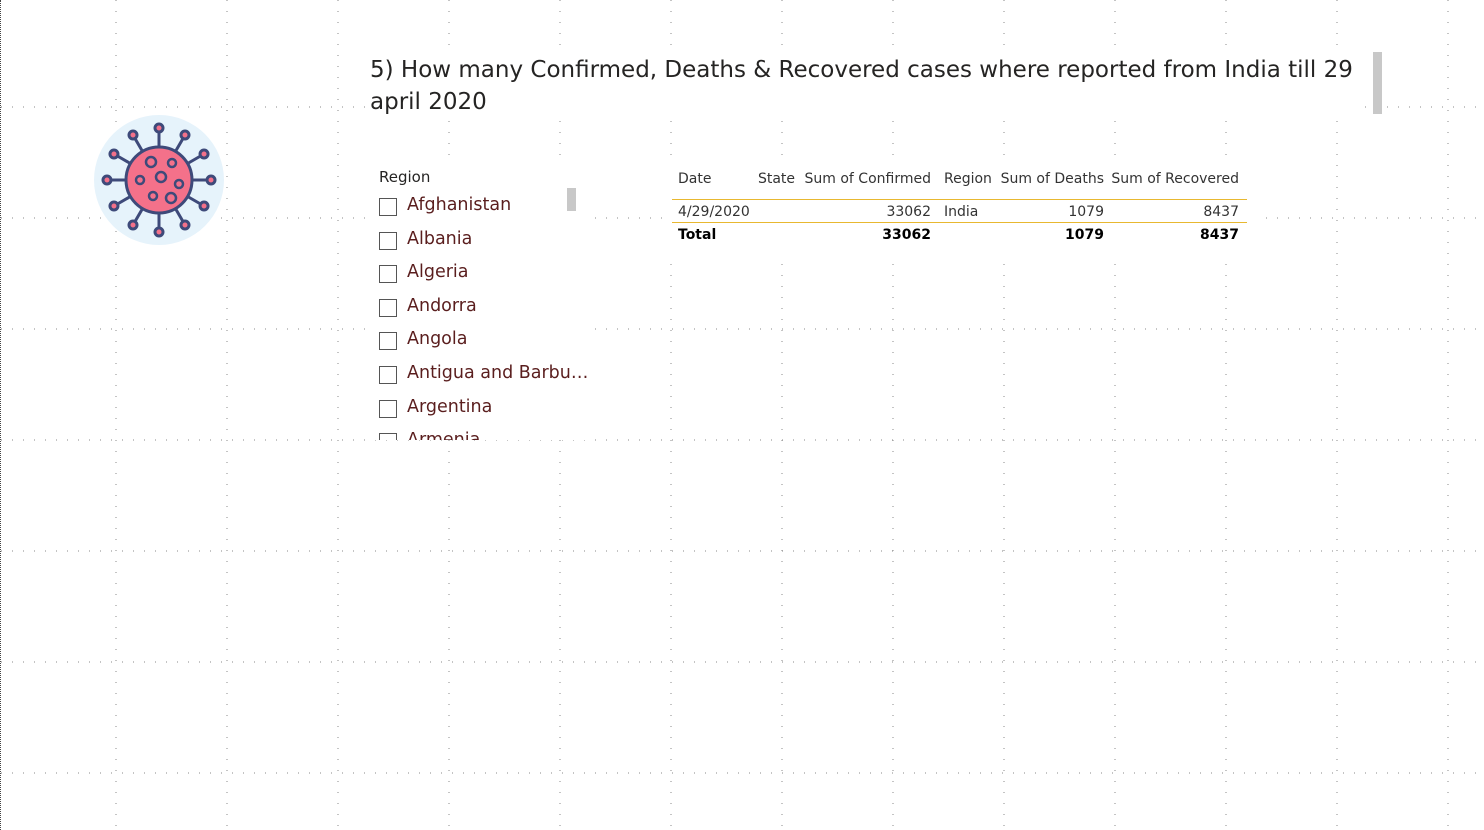 The width and height of the screenshot is (1484, 830). I want to click on table-cell: 1079, so click(1086, 212).